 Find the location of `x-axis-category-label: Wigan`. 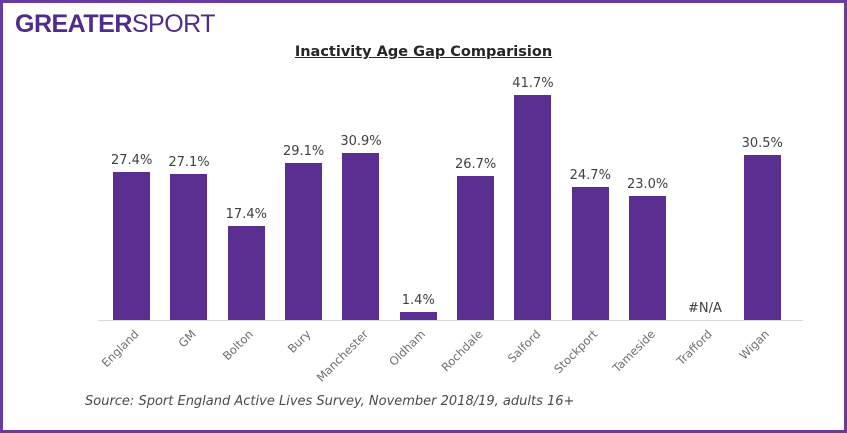

x-axis-category-label: Wigan is located at coordinates (754, 345).